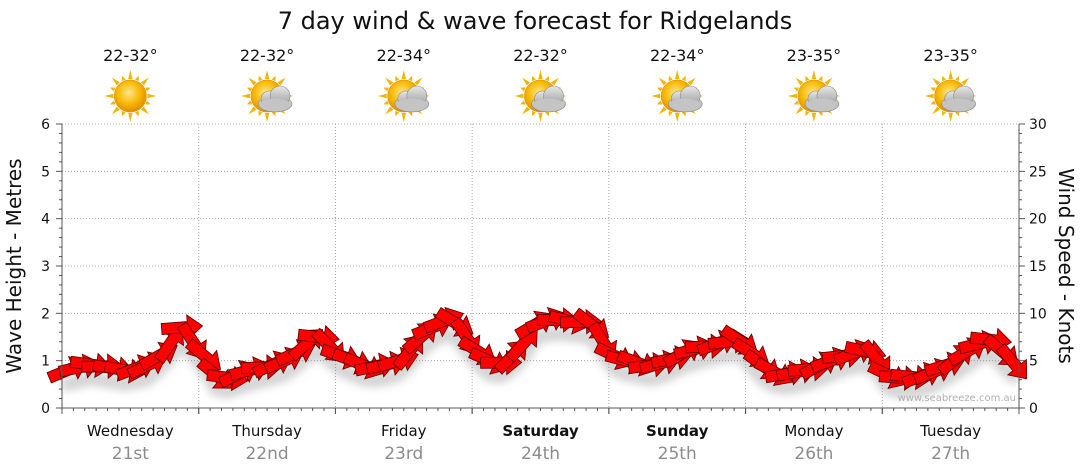 The image size is (1080, 475). Describe the element at coordinates (404, 431) in the screenshot. I see `day-name: Friday` at that location.